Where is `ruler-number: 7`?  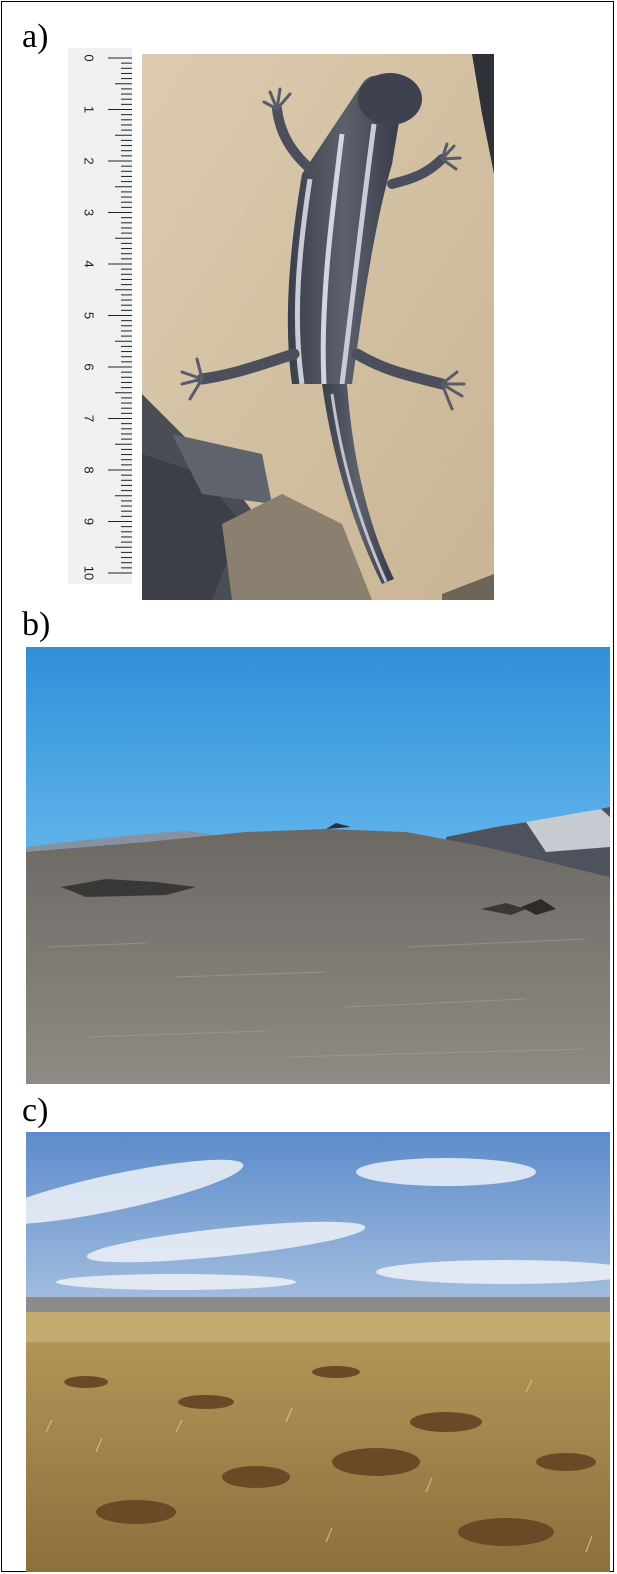
ruler-number: 7 is located at coordinates (89, 418).